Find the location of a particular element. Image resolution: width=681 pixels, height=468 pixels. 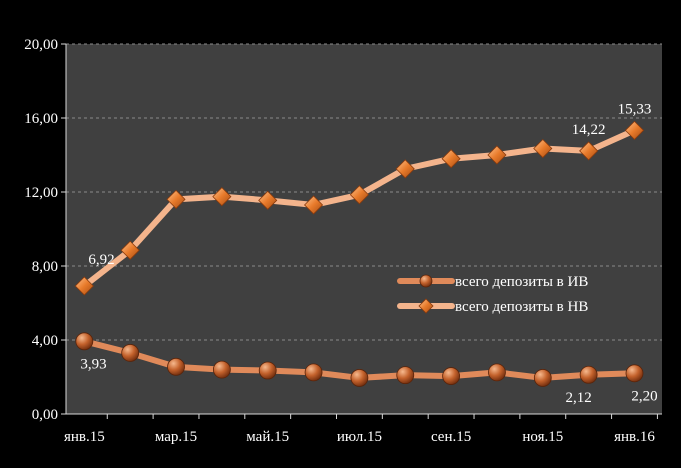

data-label: 15,33 is located at coordinates (635, 109).